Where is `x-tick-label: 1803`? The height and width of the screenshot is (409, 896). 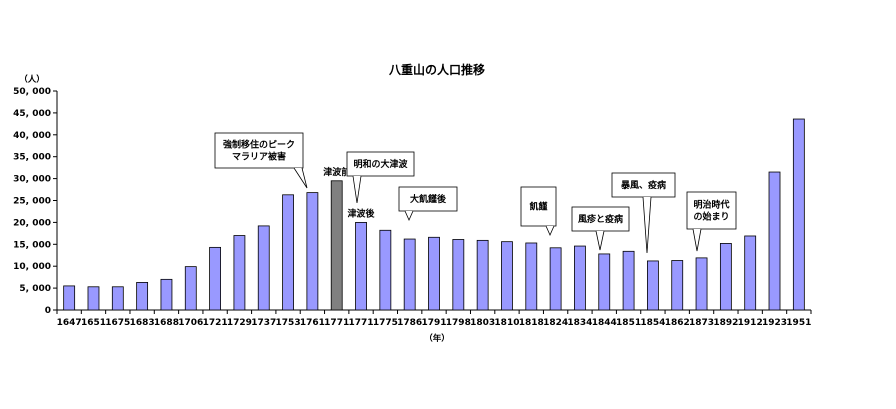
x-tick-label: 1803 is located at coordinates (482, 323).